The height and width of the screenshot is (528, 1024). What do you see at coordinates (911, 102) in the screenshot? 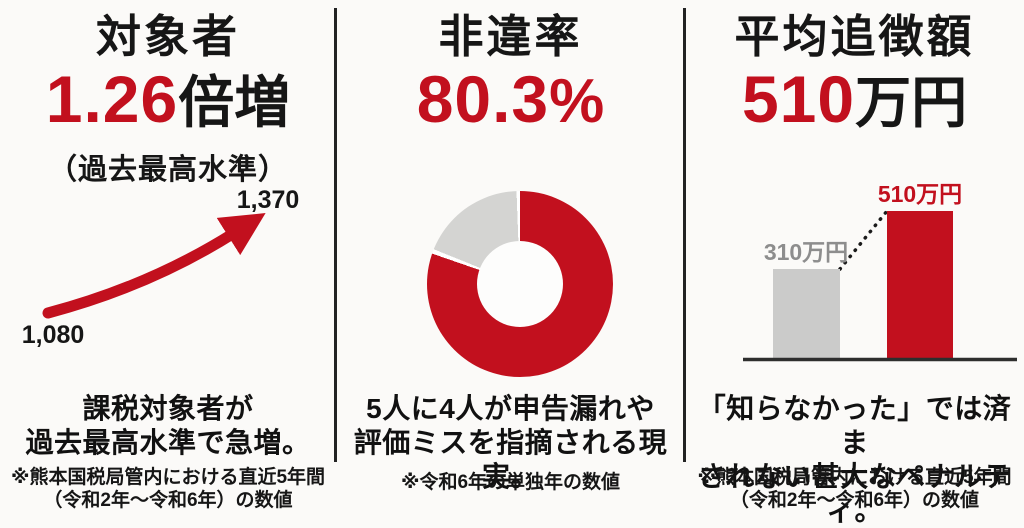
I see `penalty-stat-unit: 万円` at bounding box center [911, 102].